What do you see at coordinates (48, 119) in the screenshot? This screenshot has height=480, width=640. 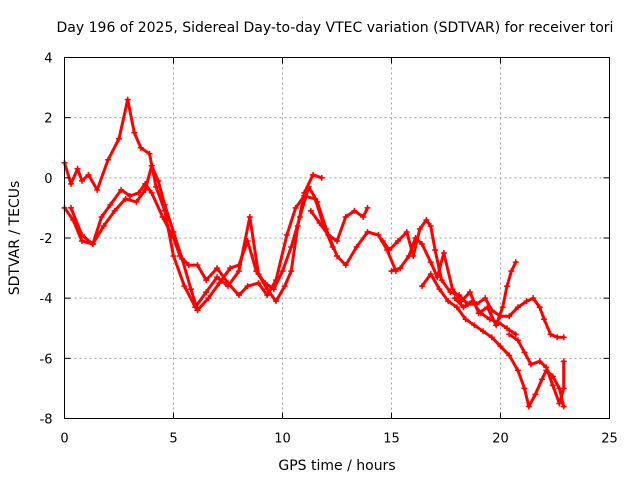 I see `y-tick-label: 2` at bounding box center [48, 119].